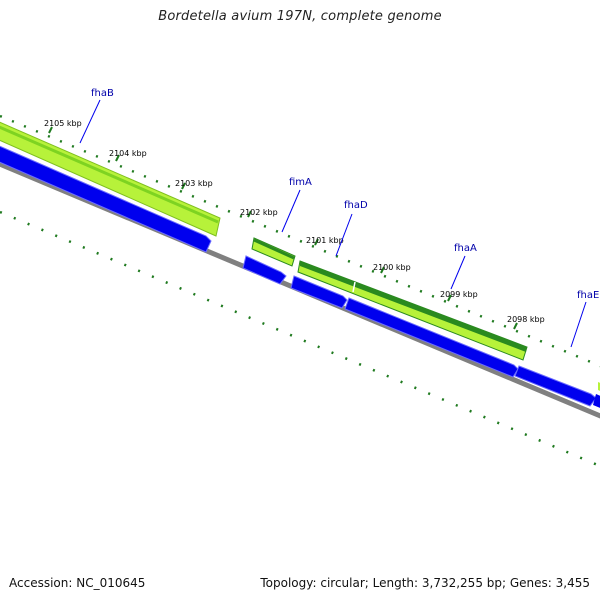 This screenshot has width=600, height=600. Describe the element at coordinates (555, 386) in the screenshot. I see `cds-arrow-fhaE` at that location.